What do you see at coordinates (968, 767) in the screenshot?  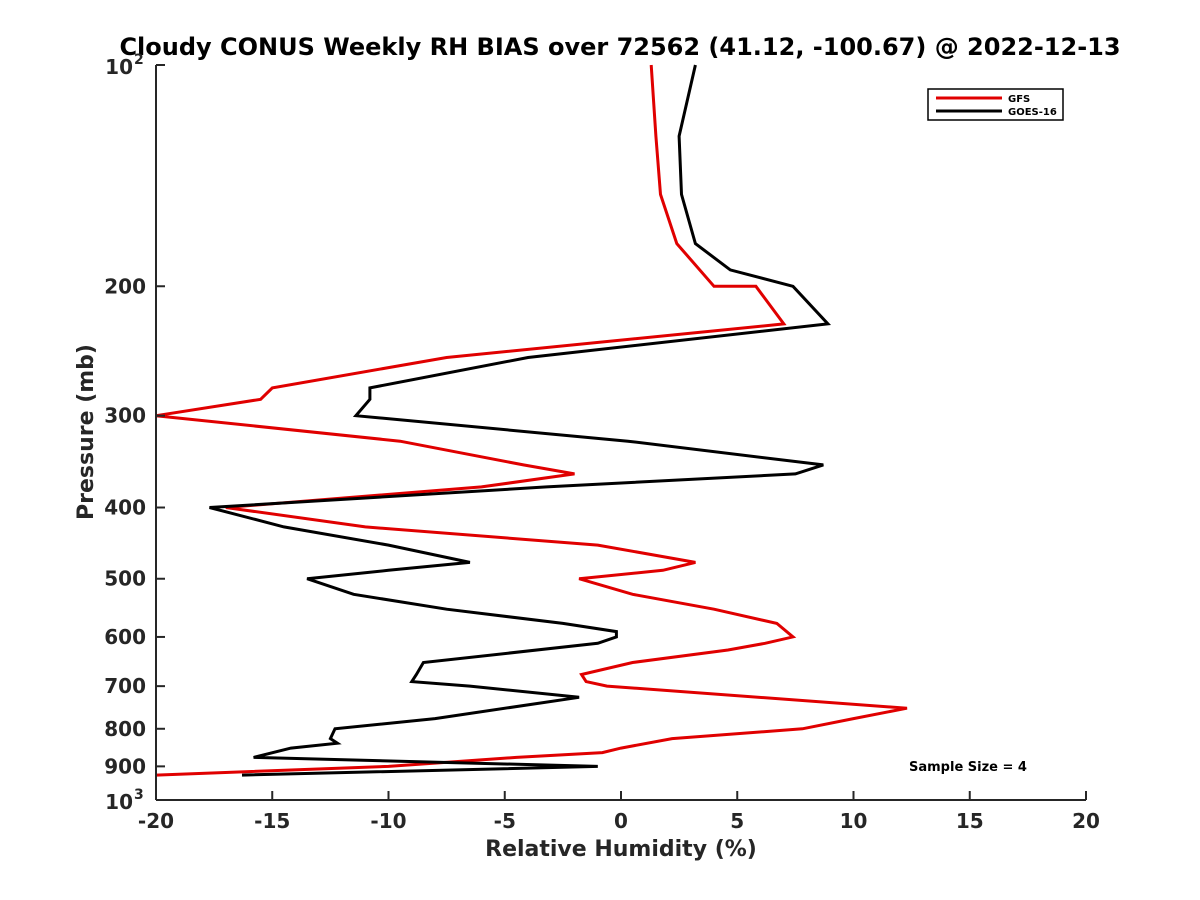 I see `sample-size-annotation: Sample Size = 4` at bounding box center [968, 767].